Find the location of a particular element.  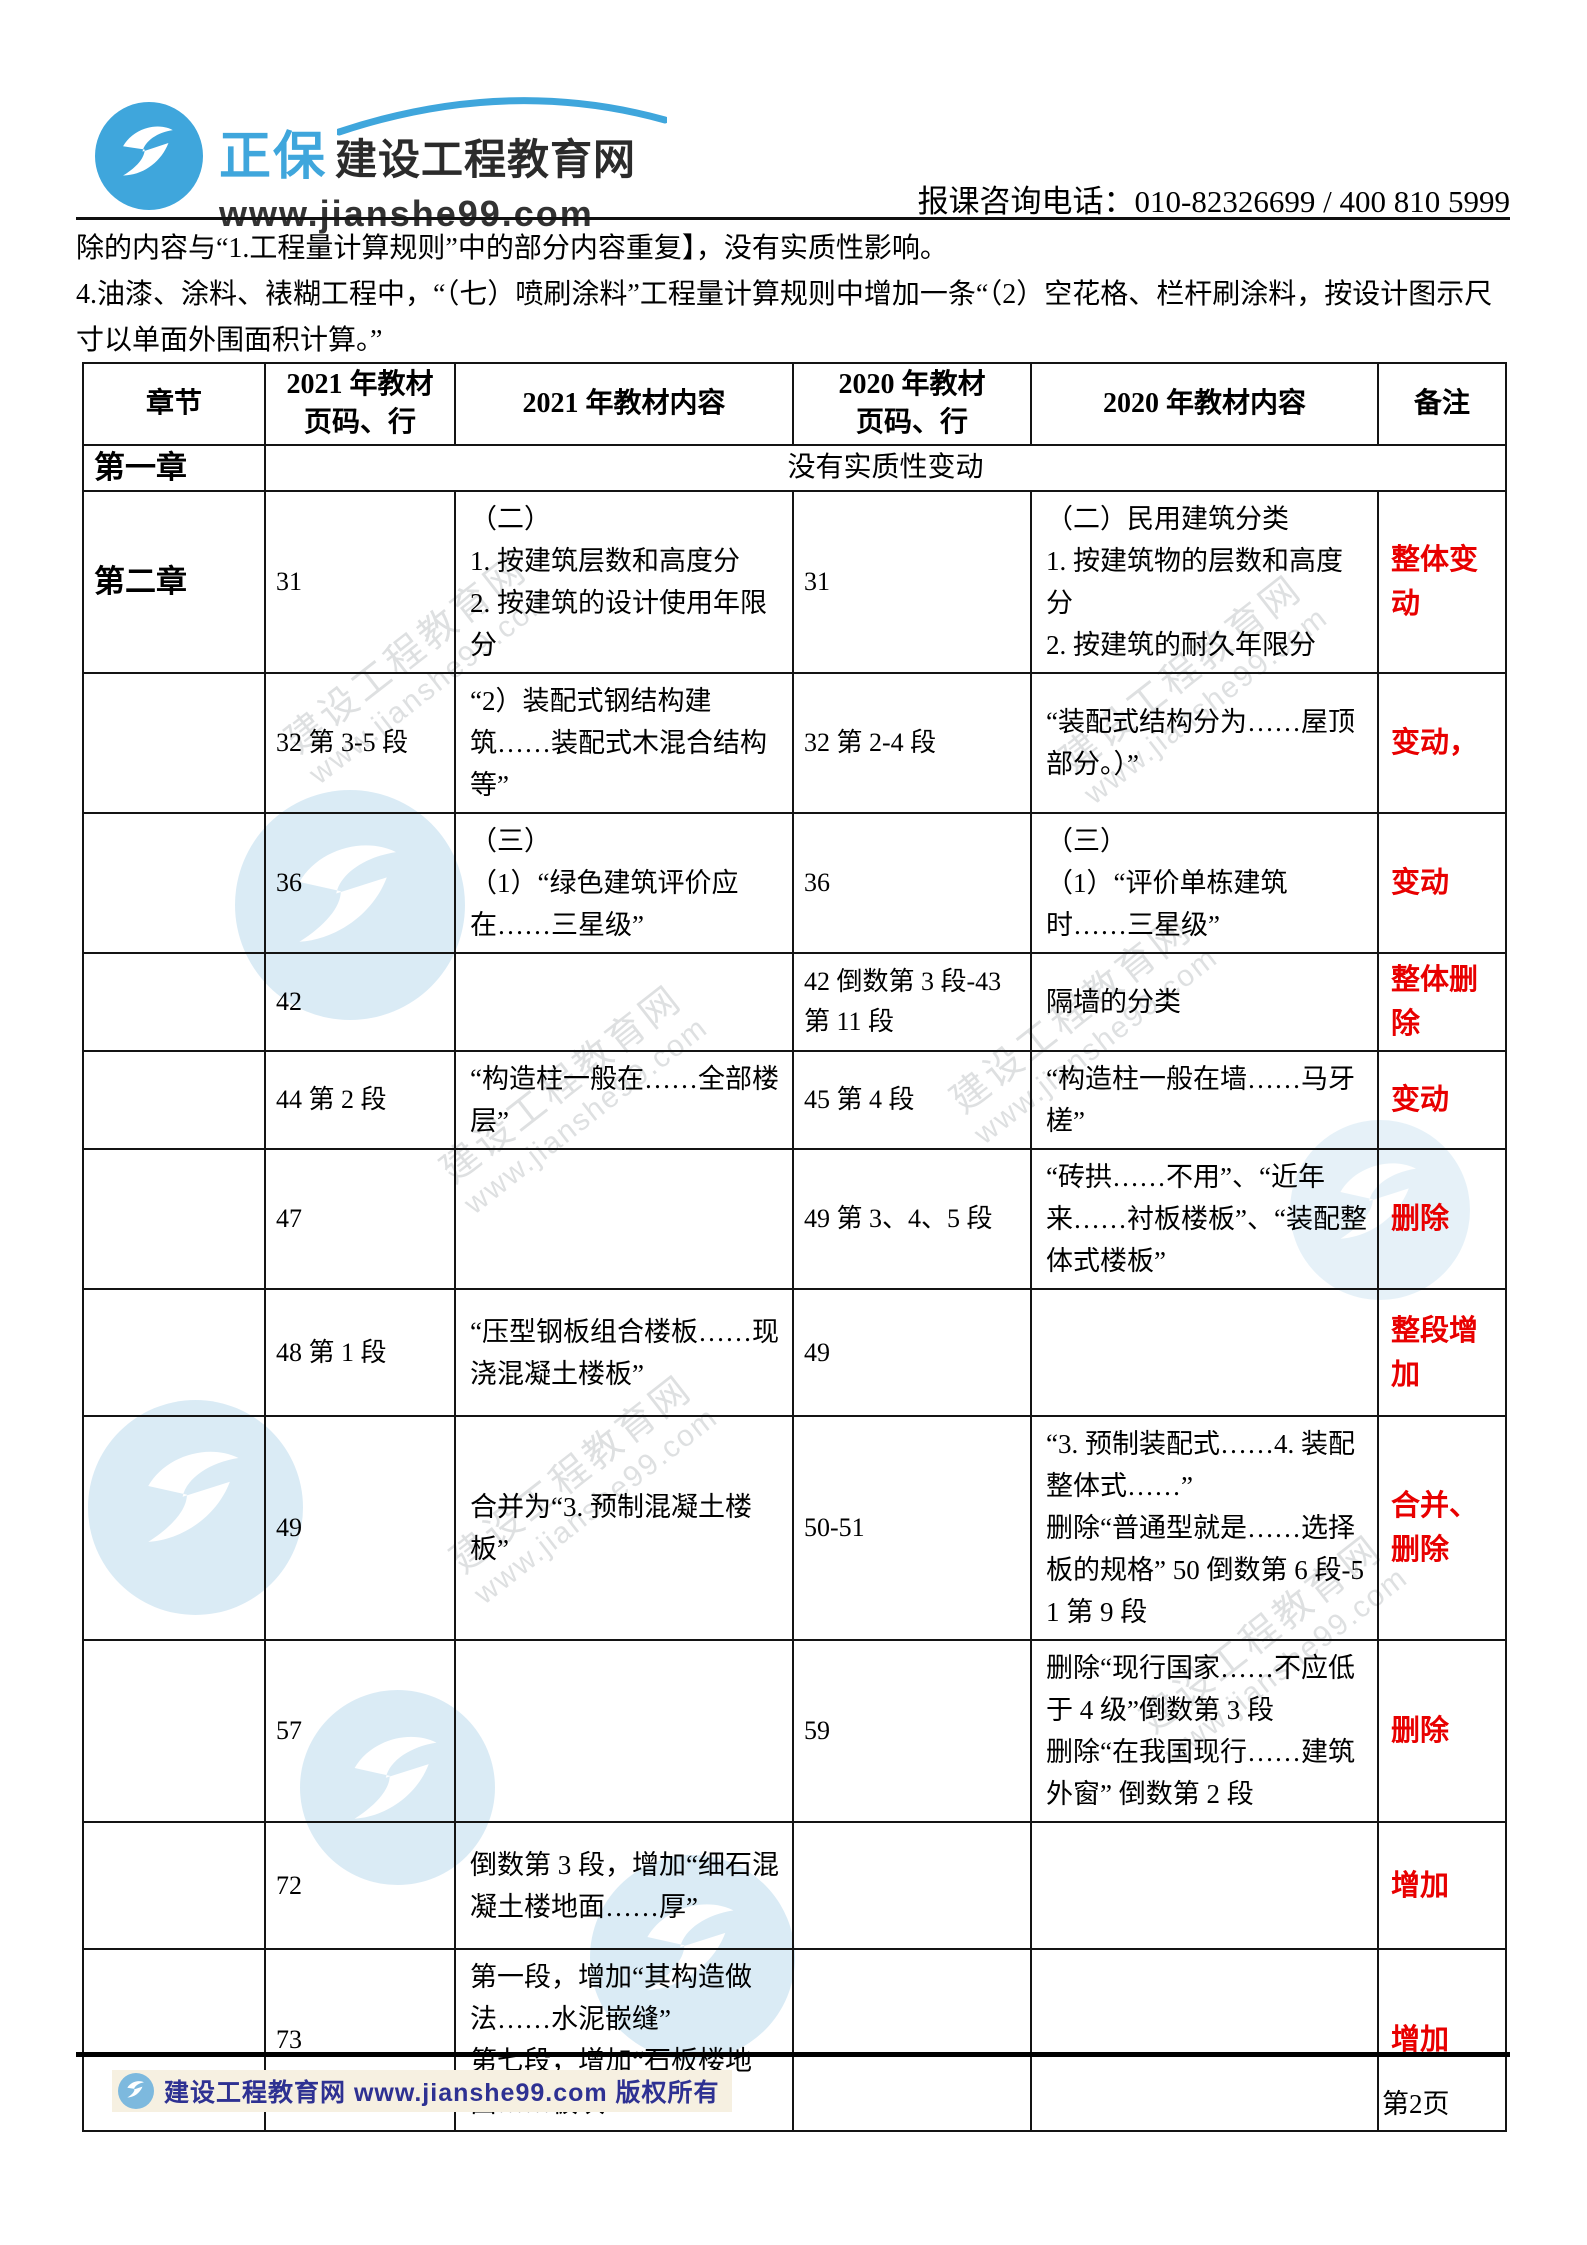

header-divider is located at coordinates (793, 218).